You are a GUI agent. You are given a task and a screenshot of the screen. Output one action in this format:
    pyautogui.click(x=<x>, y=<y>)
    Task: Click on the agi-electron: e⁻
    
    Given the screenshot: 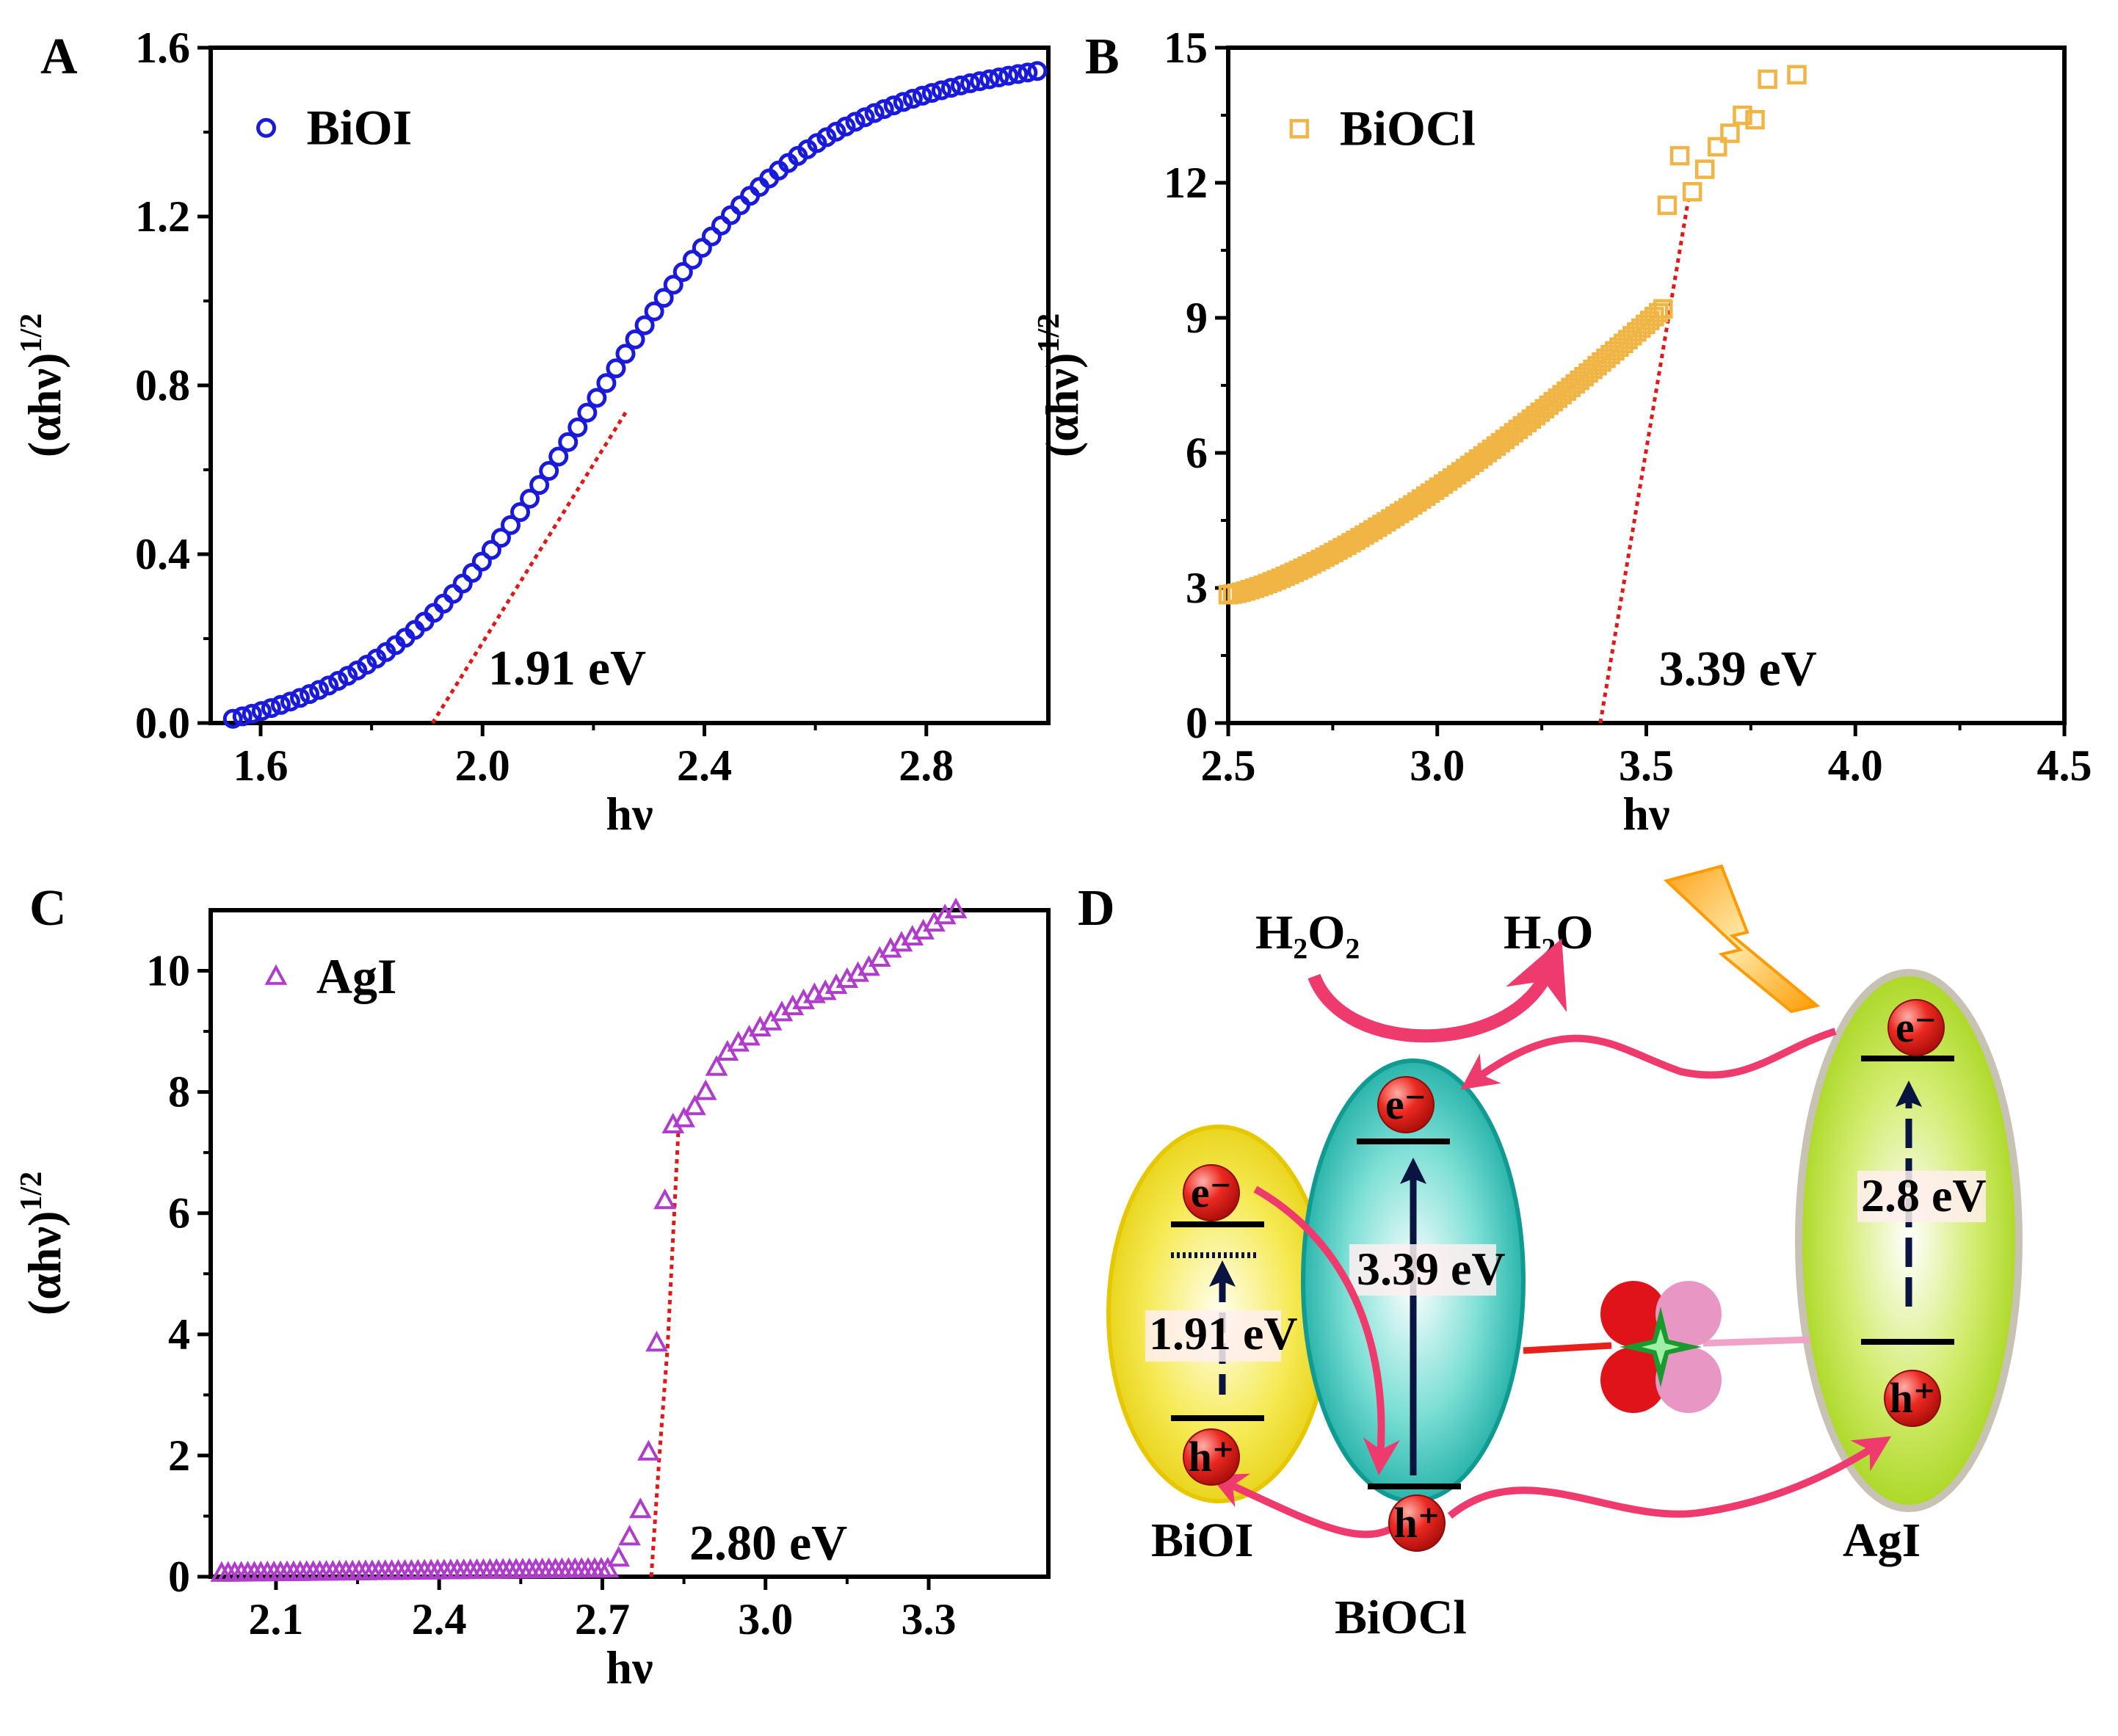 What is the action you would take?
    pyautogui.click(x=1916, y=1027)
    